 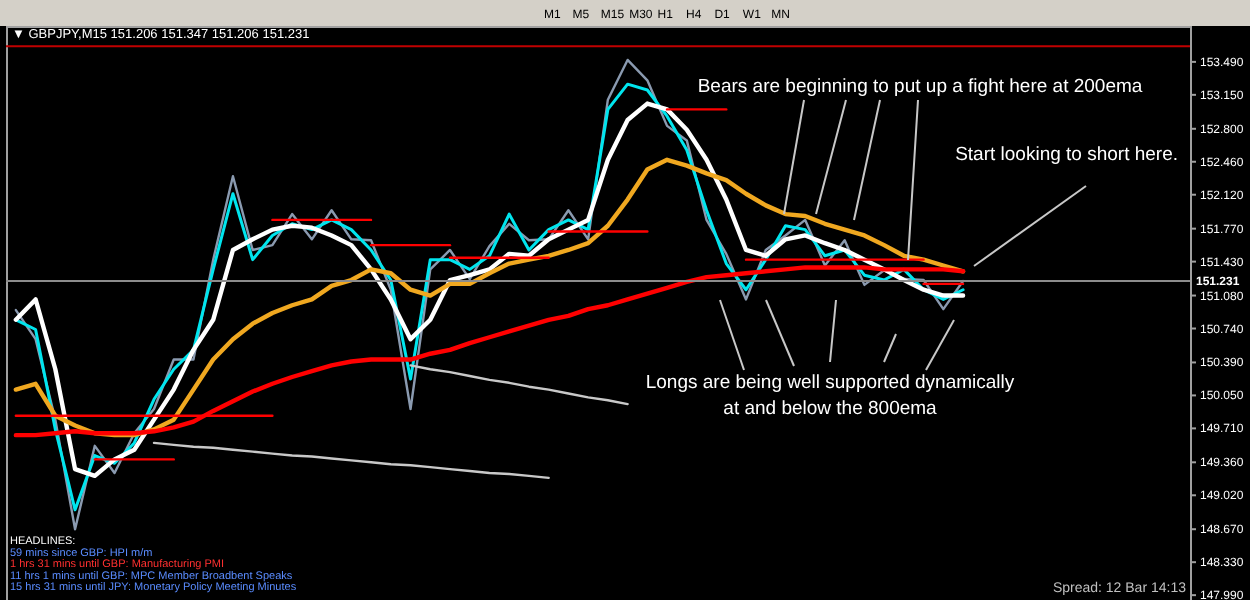 I want to click on annotation: Longs are being well supported dynamically at and below the 800ema, so click(x=830, y=396).